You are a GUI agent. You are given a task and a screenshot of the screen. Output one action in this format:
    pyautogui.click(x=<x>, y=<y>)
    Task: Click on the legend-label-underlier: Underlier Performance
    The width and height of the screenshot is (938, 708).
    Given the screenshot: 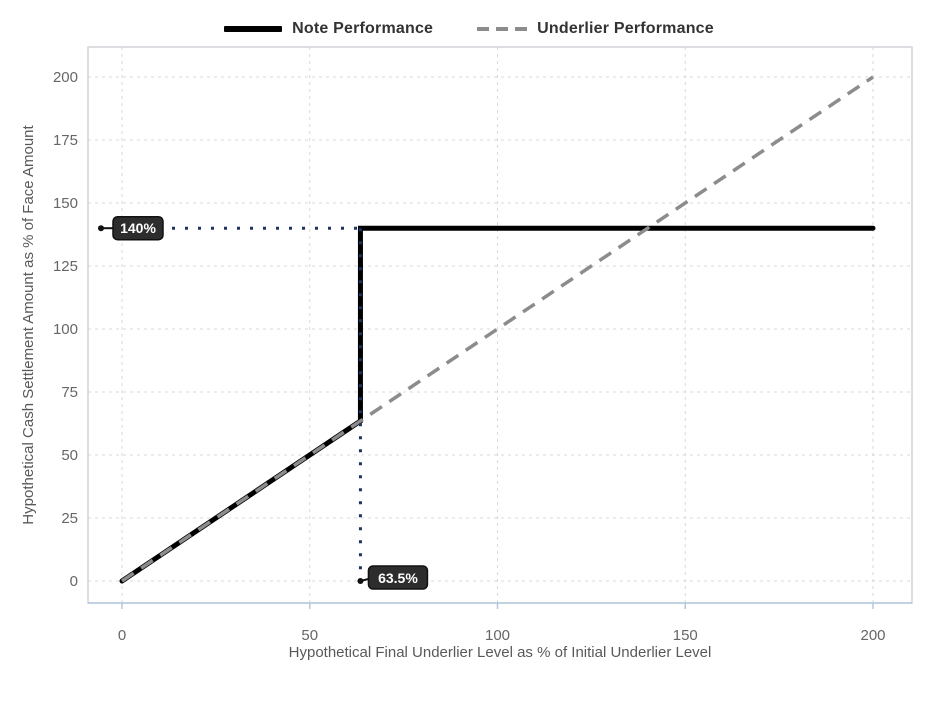 What is the action you would take?
    pyautogui.click(x=625, y=28)
    